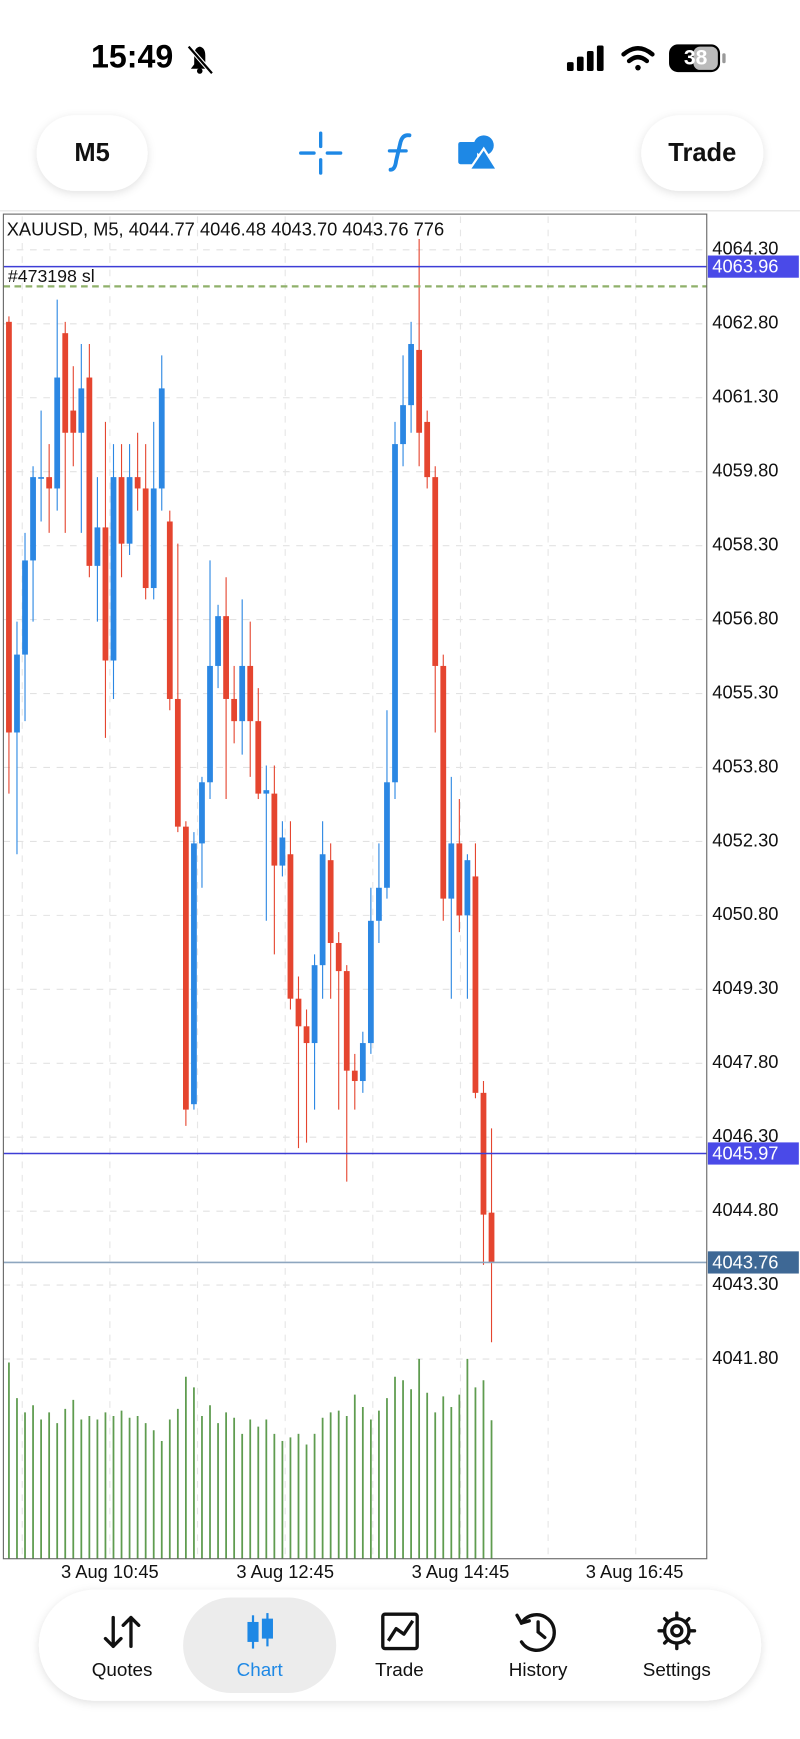 This screenshot has height=1739, width=800. Describe the element at coordinates (745, 1135) in the screenshot. I see `y-tick-label: 4046.30` at that location.